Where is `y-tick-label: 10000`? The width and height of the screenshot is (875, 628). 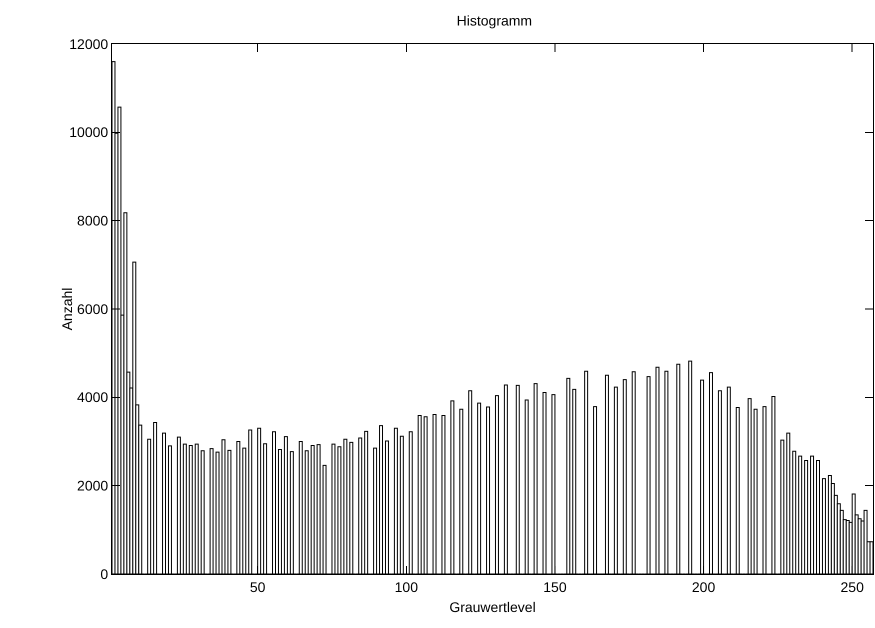
y-tick-label: 10000 is located at coordinates (88, 132).